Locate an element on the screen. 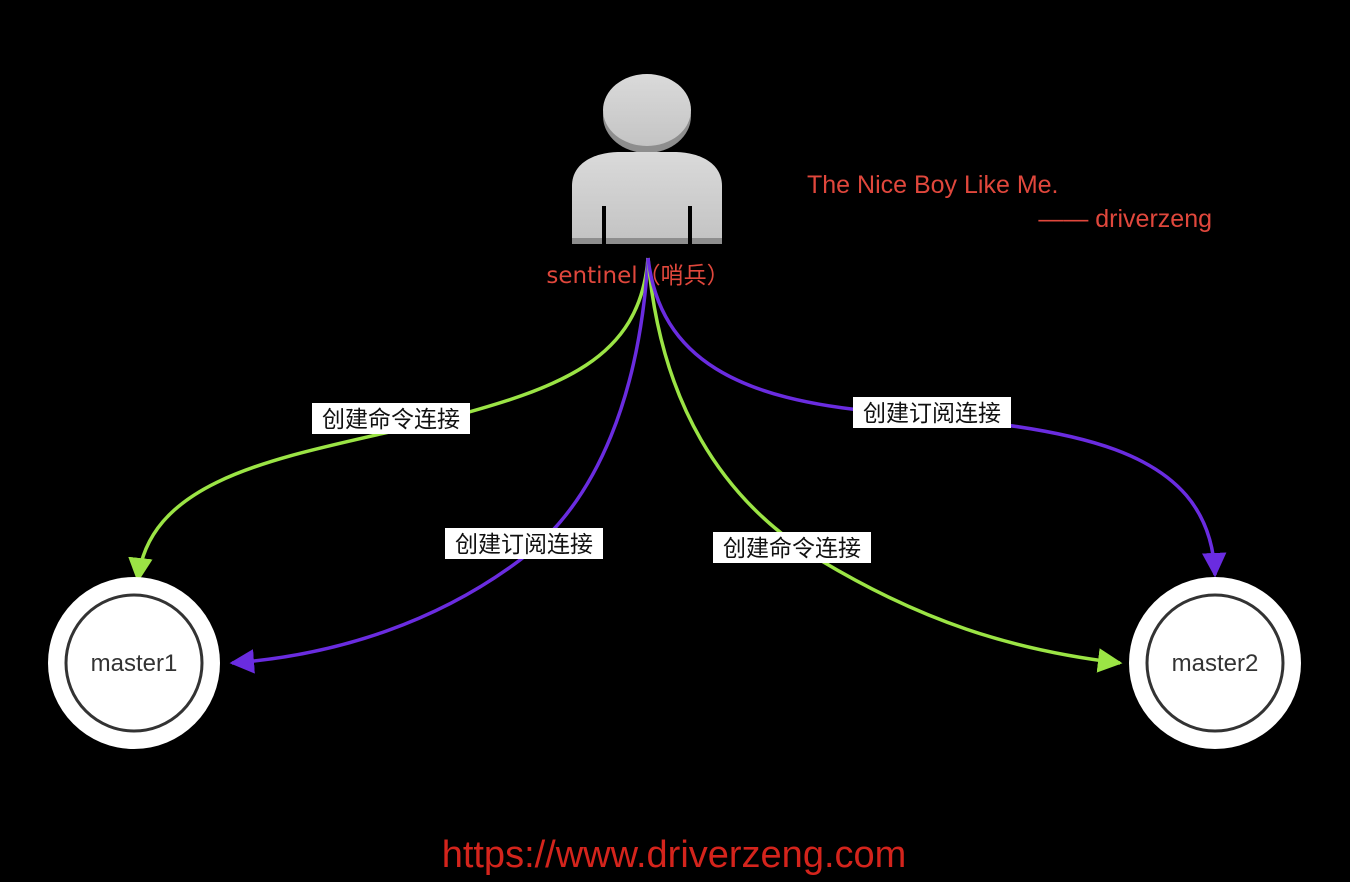  quote-line-2: —— driverzeng is located at coordinates (1125, 219).